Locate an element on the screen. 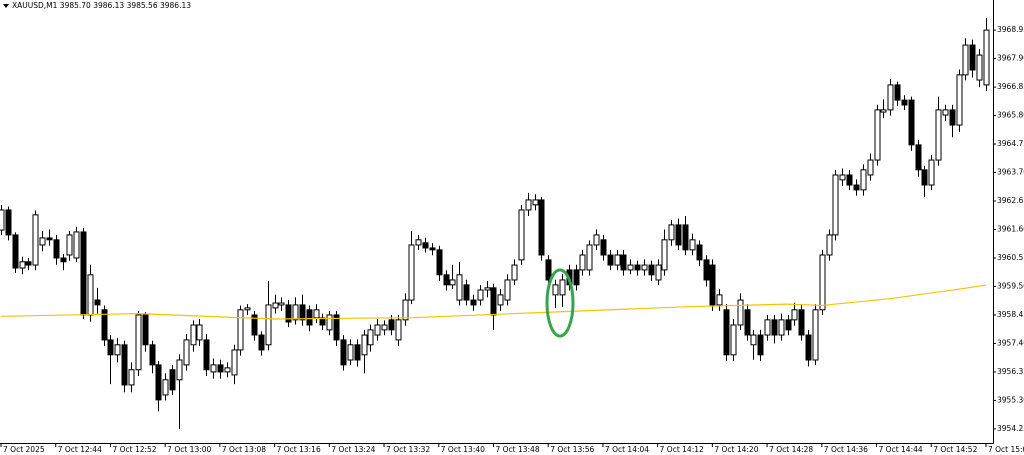  y-tick-label: 3958.45 is located at coordinates (1010, 314).